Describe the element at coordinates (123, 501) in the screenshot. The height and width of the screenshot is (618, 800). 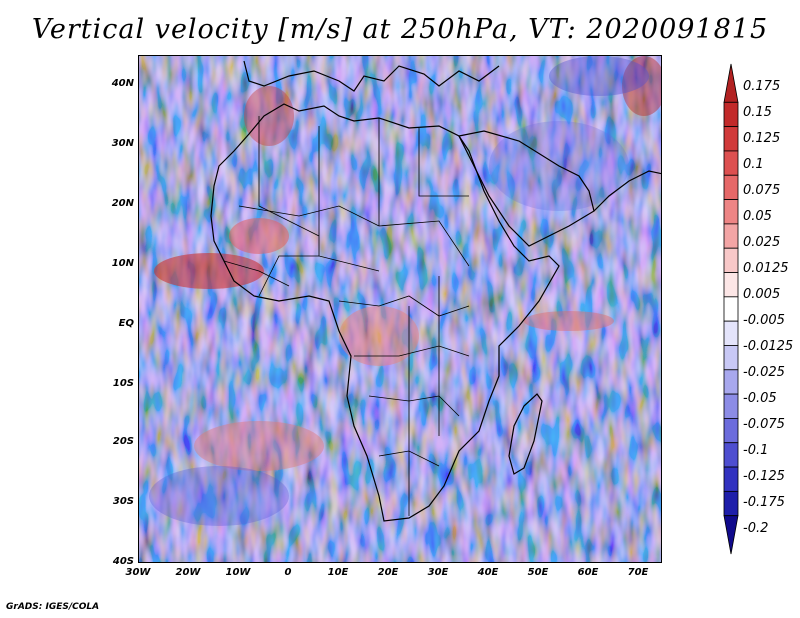
I see `lat-label-30s: 30S` at that location.